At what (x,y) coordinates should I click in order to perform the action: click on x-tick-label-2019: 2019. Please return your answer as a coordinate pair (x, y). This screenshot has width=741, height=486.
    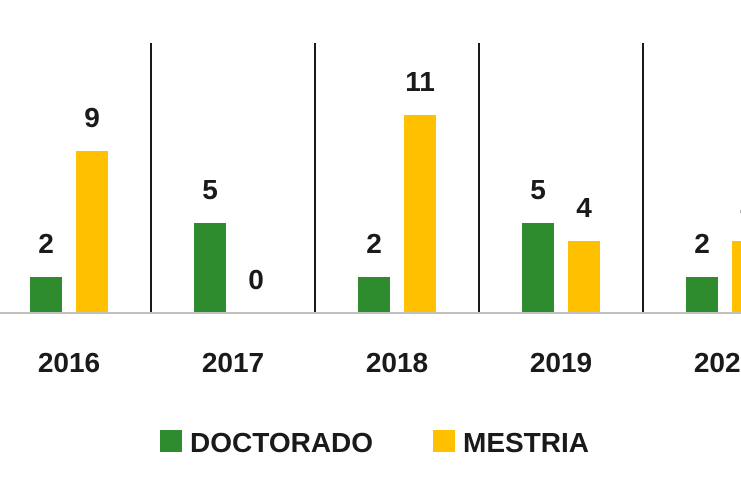
    Looking at the image, I should click on (561, 362).